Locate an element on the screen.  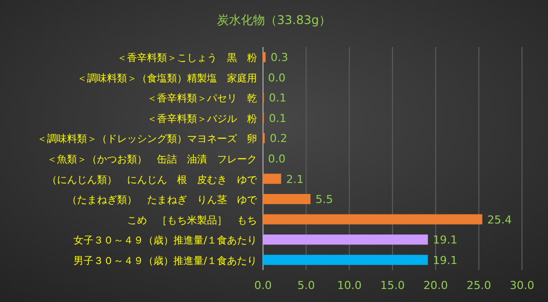
y-tick-label: 男子３０～４９（歳）推進量/１食あたり is located at coordinates (165, 260).